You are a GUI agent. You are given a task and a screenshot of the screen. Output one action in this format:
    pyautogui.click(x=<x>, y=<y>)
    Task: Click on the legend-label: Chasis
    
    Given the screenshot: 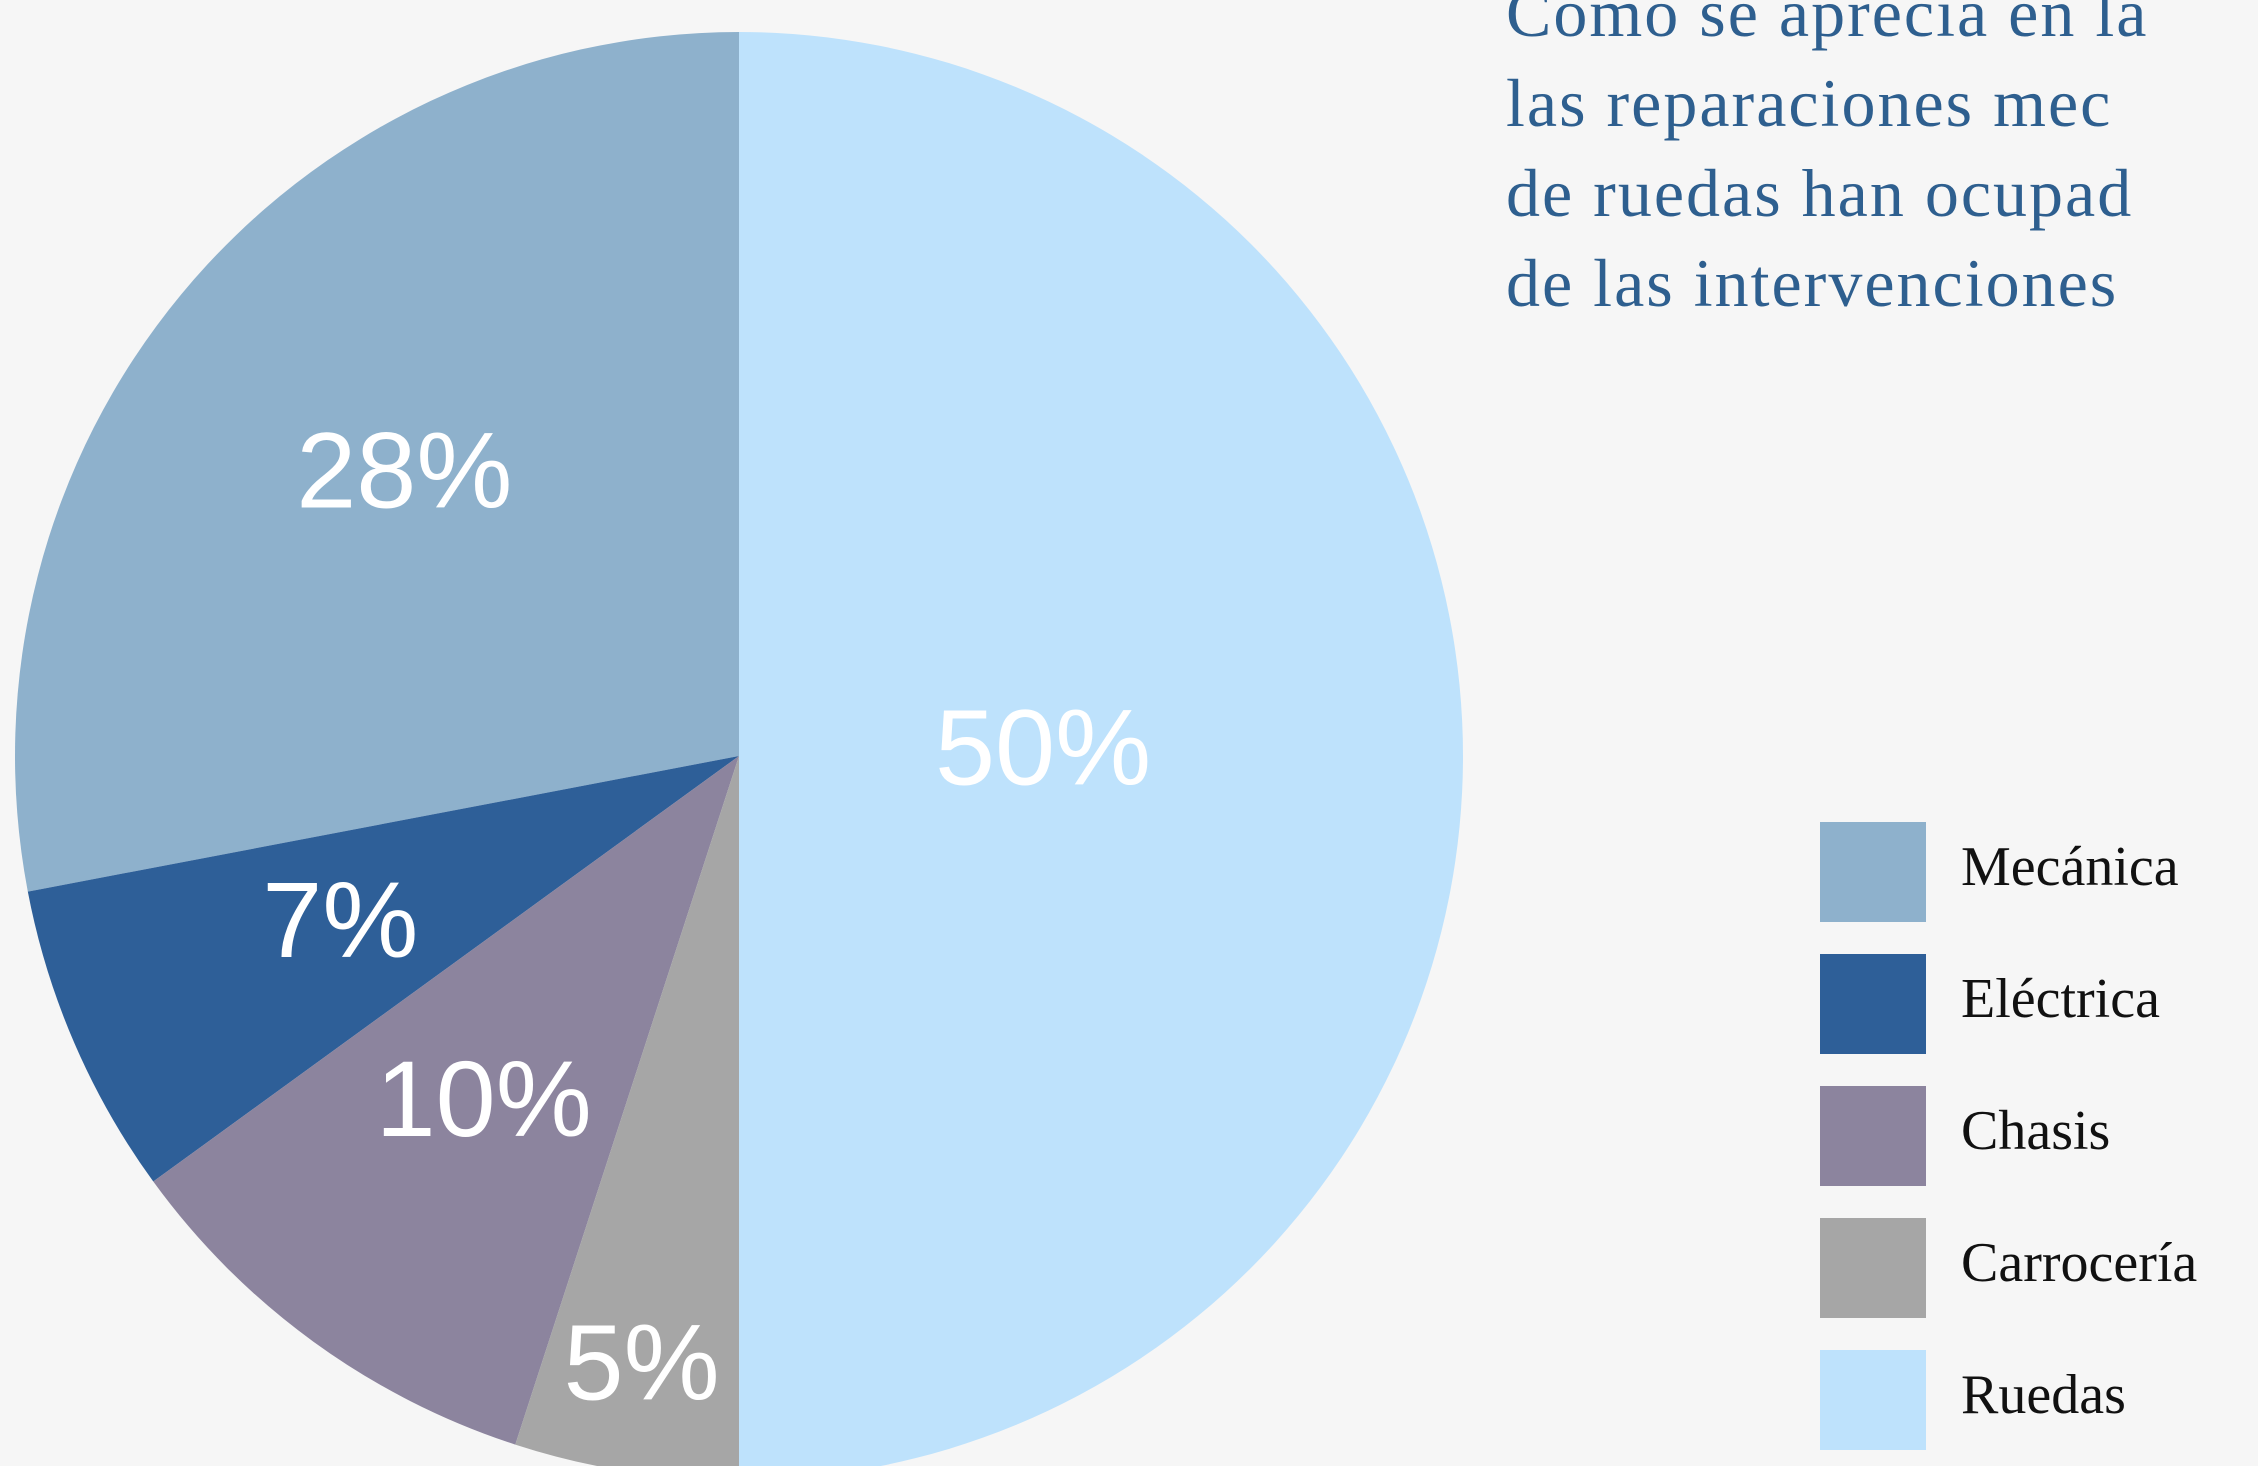 What is the action you would take?
    pyautogui.click(x=2035, y=1131)
    